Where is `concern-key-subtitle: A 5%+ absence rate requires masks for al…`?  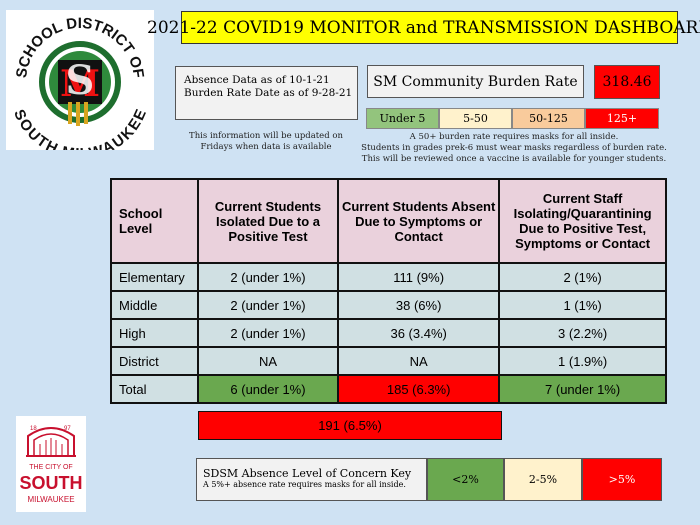
concern-key-subtitle: A 5%+ absence rate requires masks for al… is located at coordinates (304, 484).